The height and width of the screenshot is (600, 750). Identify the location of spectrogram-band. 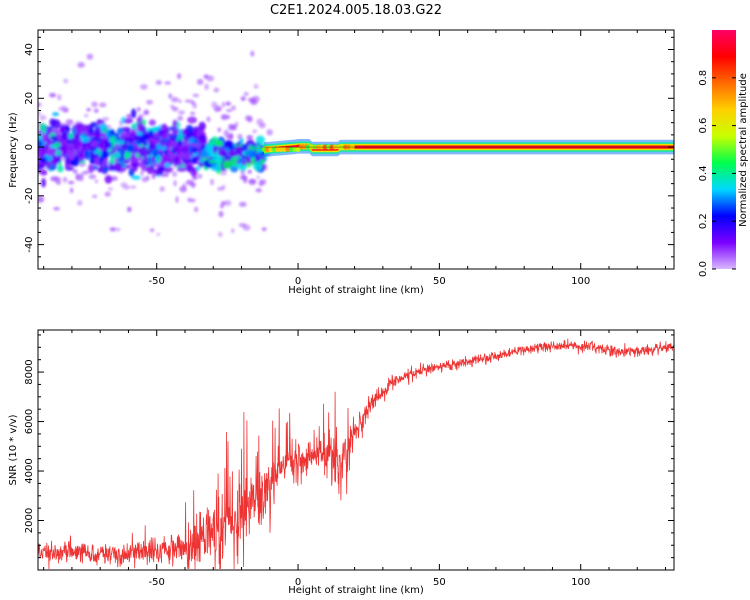
(467, 148).